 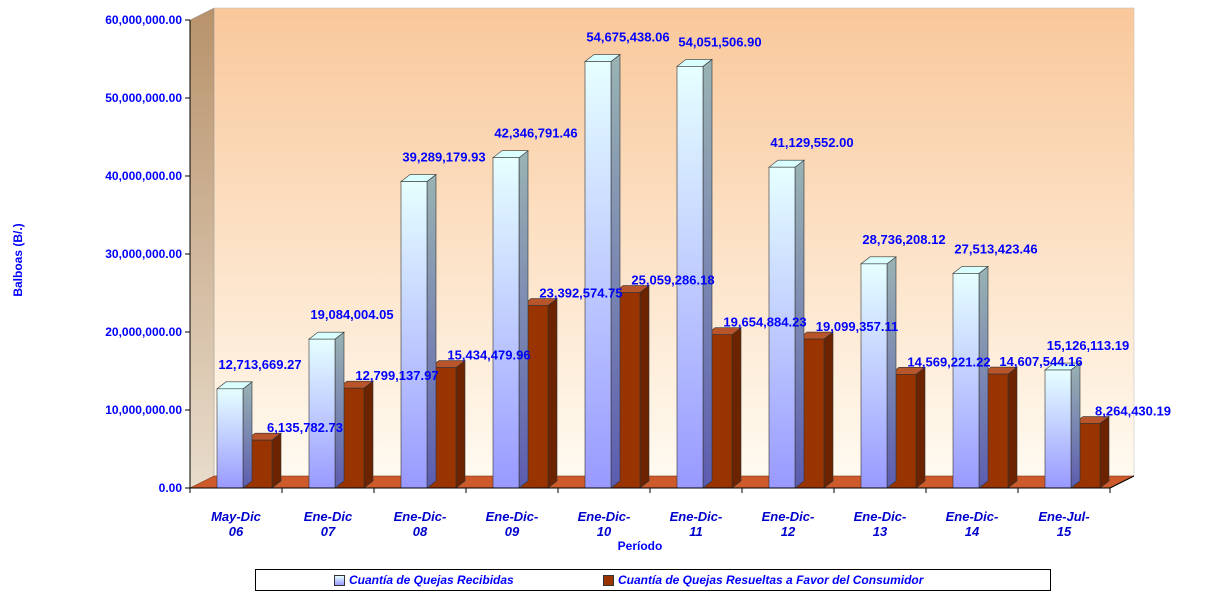 What do you see at coordinates (672, 280) in the screenshot?
I see `data-label-resueltas: 25,059,286.18` at bounding box center [672, 280].